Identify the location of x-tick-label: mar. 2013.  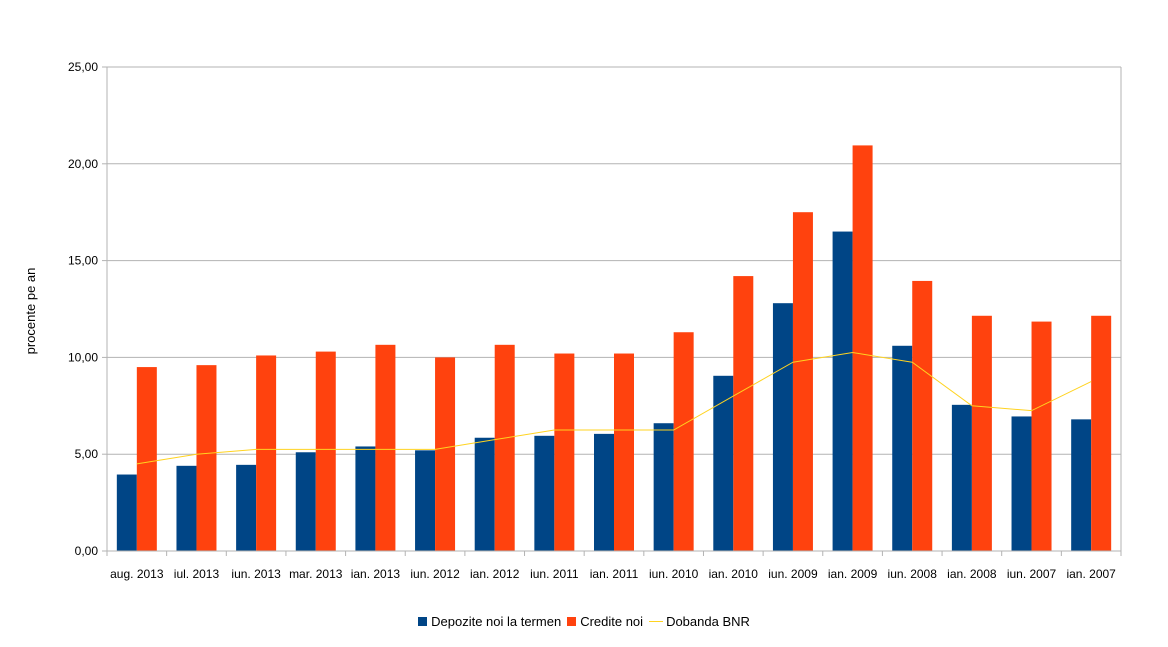
(316, 574).